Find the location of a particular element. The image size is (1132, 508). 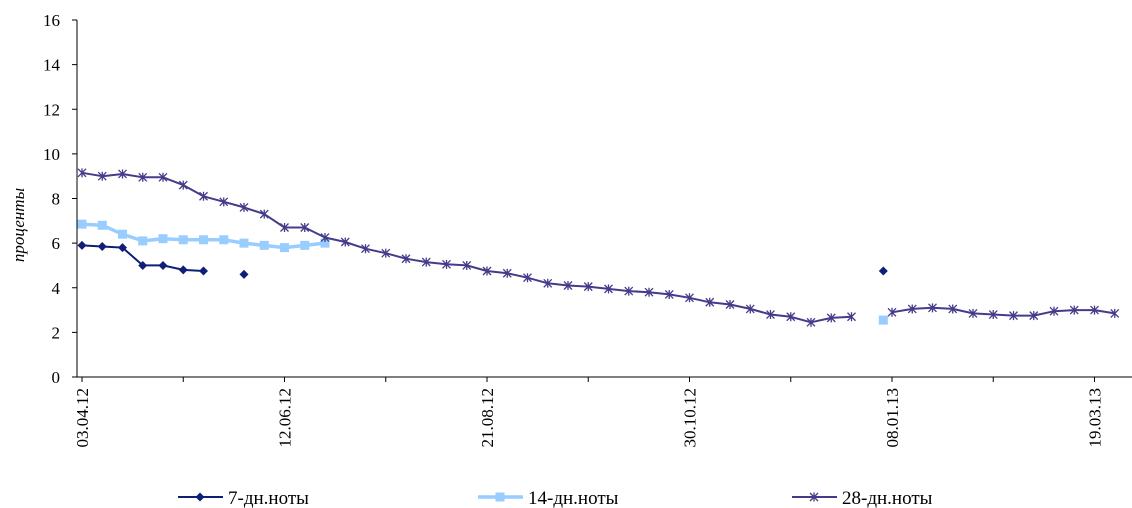

legend: 7-дн.ноты 14-дн.ноты 28-дн.ноты is located at coordinates (555, 498).